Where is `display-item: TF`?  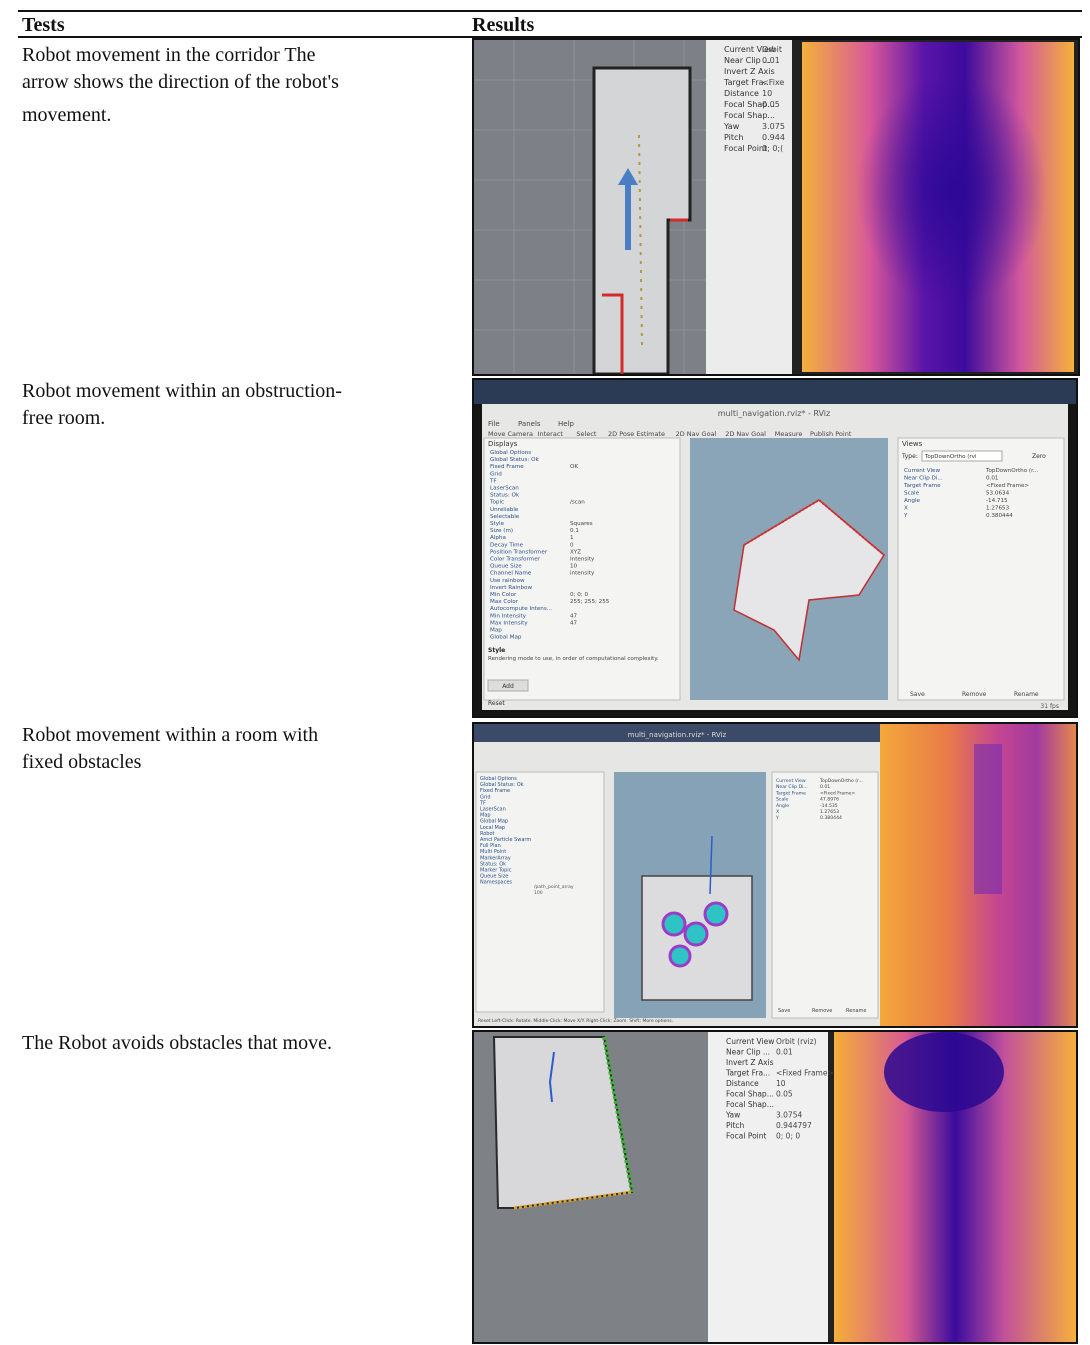
display-item: TF is located at coordinates (482, 803).